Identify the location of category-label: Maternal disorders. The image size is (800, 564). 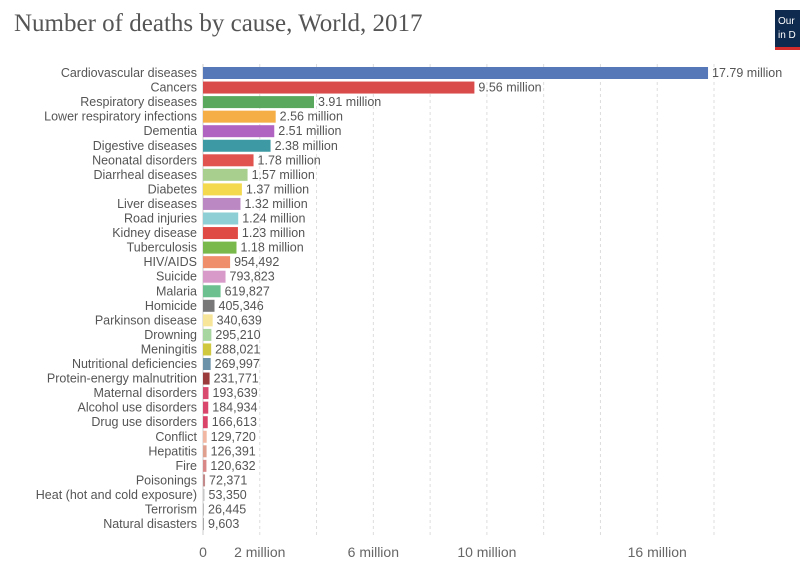
(145, 393).